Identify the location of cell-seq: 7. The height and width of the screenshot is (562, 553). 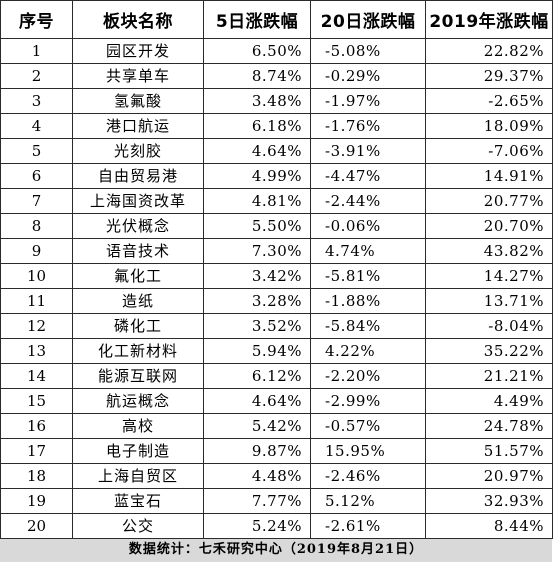
(36, 201).